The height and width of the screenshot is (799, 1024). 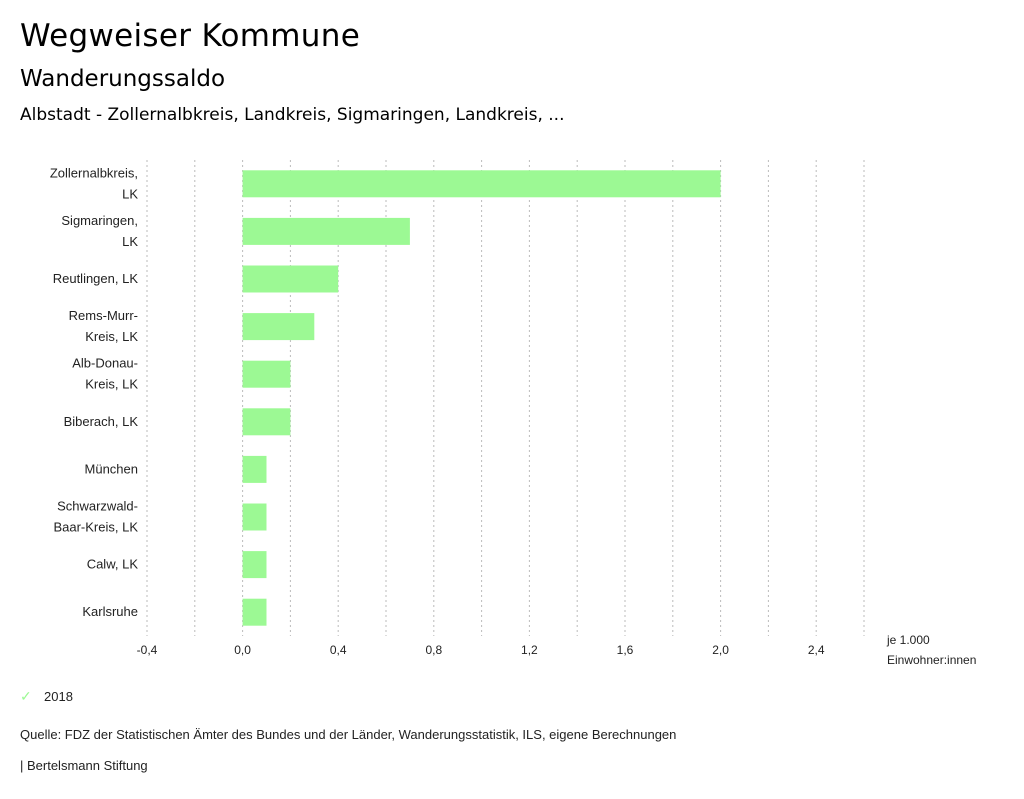 I want to click on x-tick-label: -0,4, so click(x=147, y=650).